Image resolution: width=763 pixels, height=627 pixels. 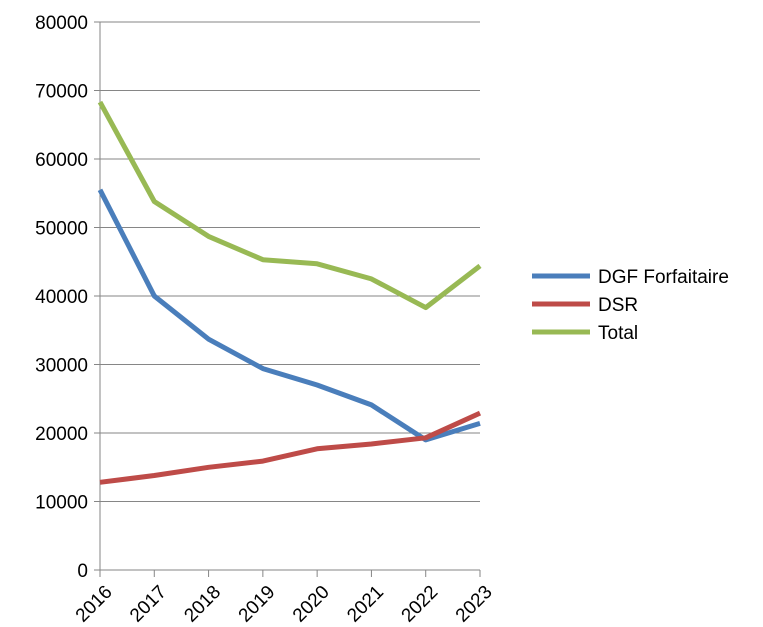 I want to click on legend-label: Total, so click(x=618, y=333).